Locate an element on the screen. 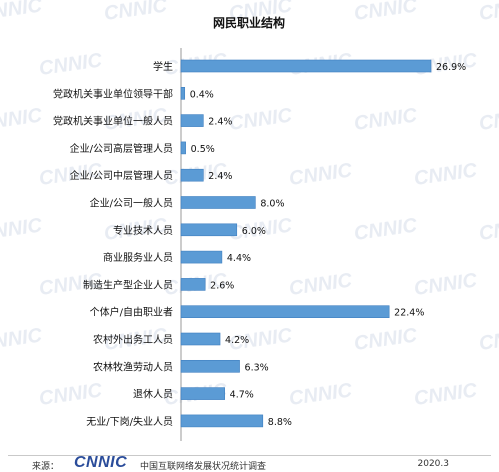 This screenshot has height=472, width=499. value-label: 26.9% is located at coordinates (451, 67).